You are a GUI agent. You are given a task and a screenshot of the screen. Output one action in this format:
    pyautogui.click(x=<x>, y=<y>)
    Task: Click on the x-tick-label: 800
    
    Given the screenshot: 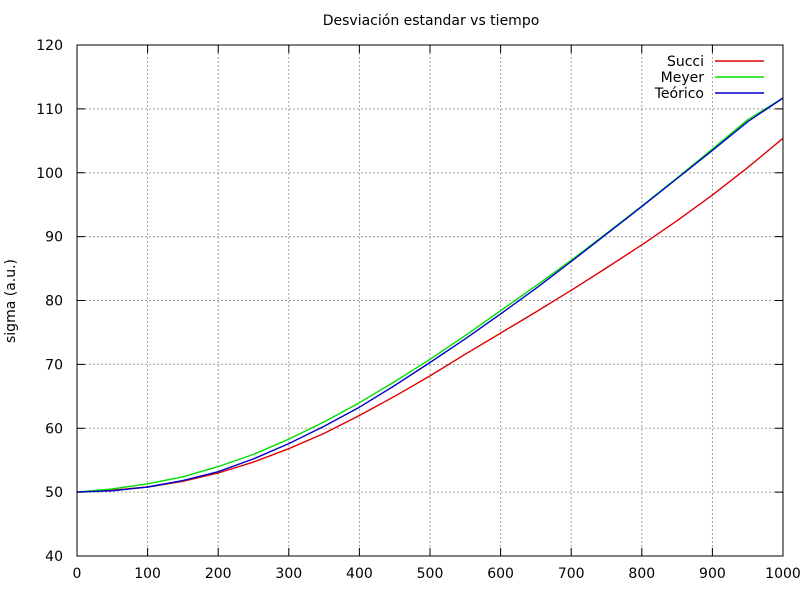 What is the action you would take?
    pyautogui.click(x=641, y=574)
    